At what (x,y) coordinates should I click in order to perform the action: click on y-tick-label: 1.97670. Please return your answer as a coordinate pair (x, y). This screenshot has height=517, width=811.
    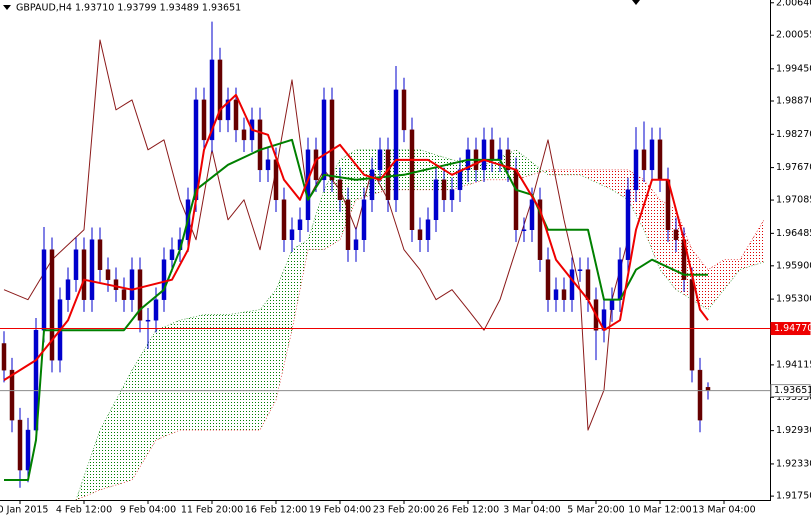
    Looking at the image, I should click on (793, 167).